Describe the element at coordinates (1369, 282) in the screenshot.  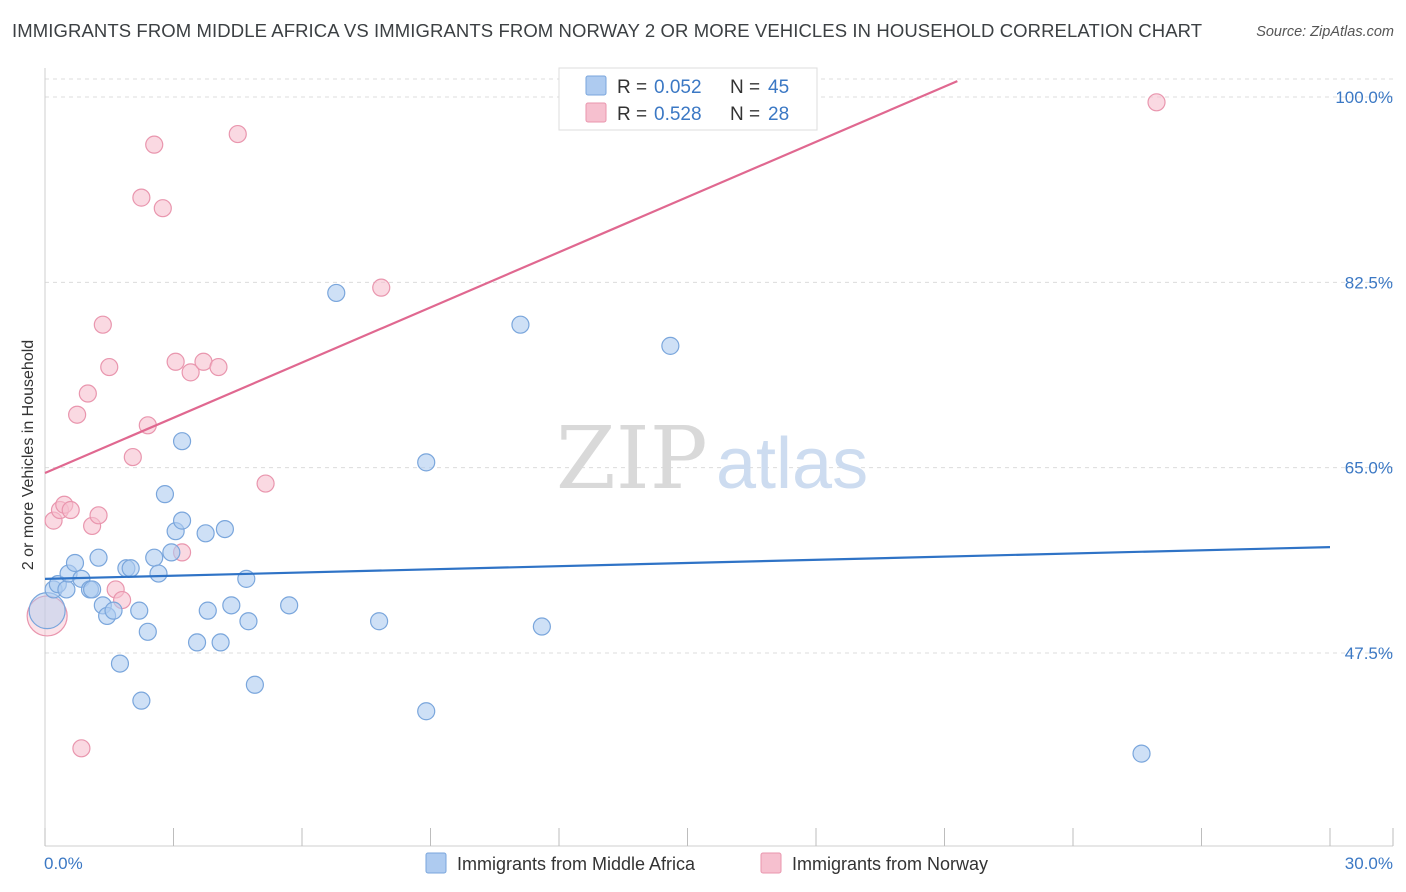
I see `y-tick-label: 82.5%` at that location.